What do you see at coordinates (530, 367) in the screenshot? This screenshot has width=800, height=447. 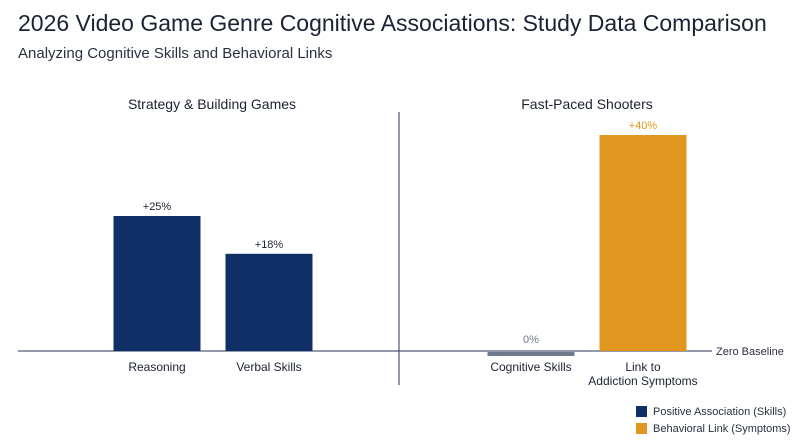 I see `category-label: Cognitive Skills` at bounding box center [530, 367].